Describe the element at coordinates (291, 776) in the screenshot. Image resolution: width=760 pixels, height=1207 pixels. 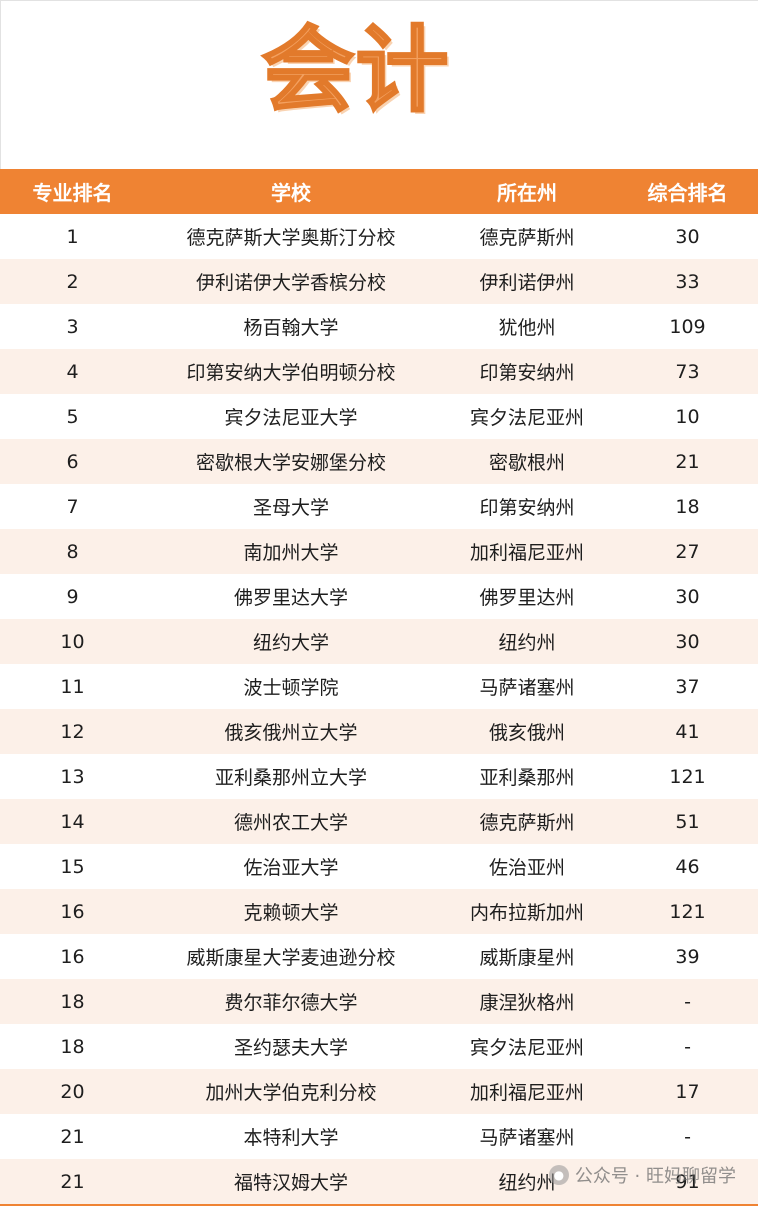
I see `cell-school: 亚利桑那州立大学` at that location.